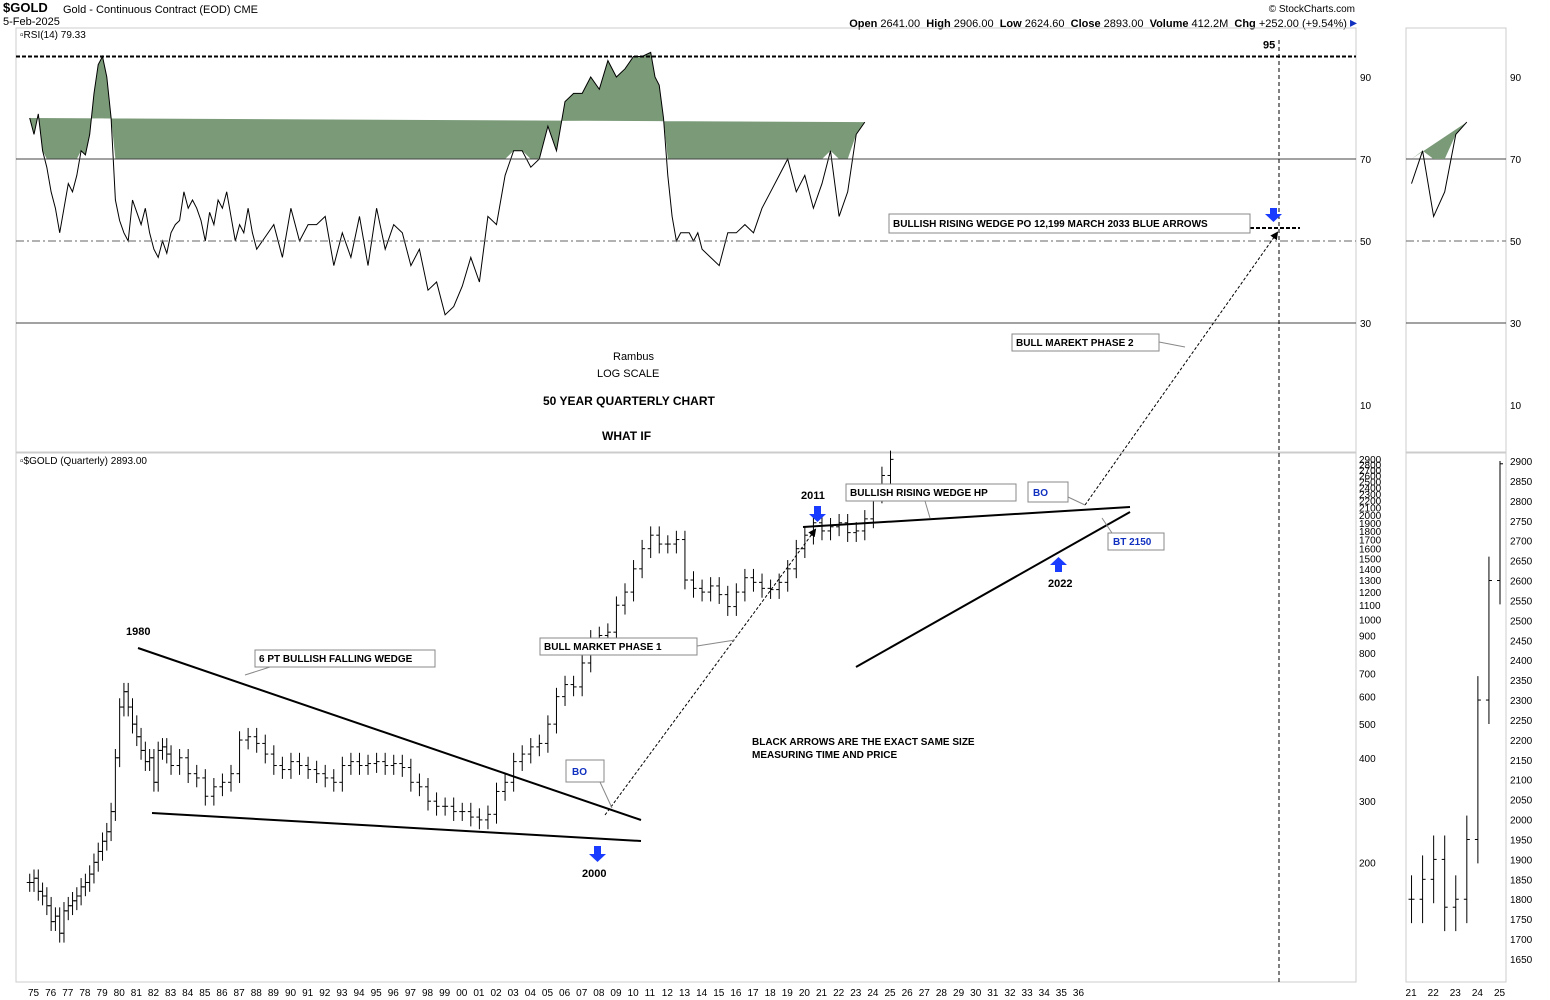 This screenshot has height=1000, width=1550. Describe the element at coordinates (1370, 524) in the screenshot. I see `price-tick-label: 1900` at that location.